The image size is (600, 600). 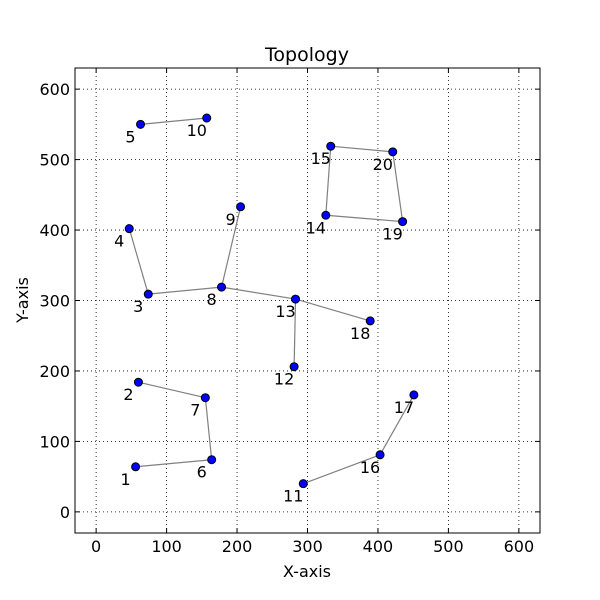 What do you see at coordinates (65, 512) in the screenshot?
I see `y-tick-label: 0` at bounding box center [65, 512].